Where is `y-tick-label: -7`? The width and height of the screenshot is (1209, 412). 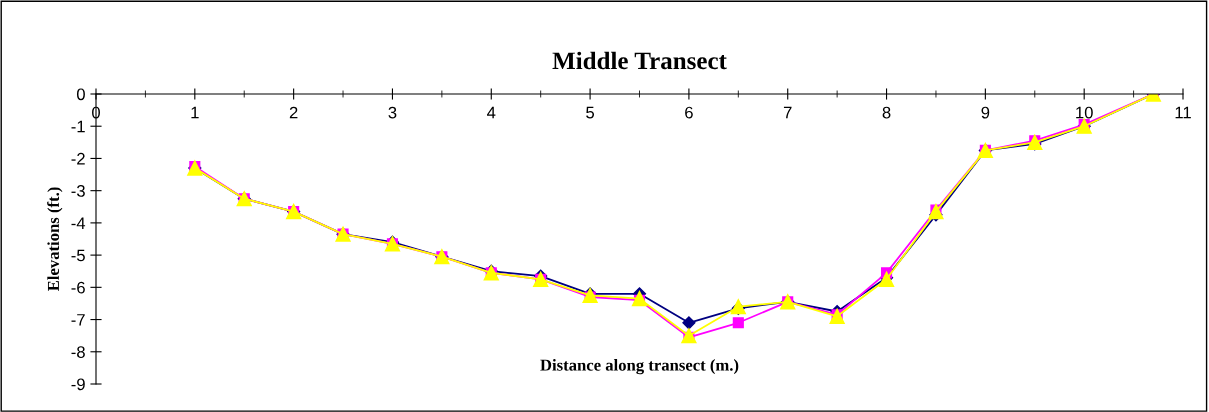
y-tick-label: -7 is located at coordinates (78, 320).